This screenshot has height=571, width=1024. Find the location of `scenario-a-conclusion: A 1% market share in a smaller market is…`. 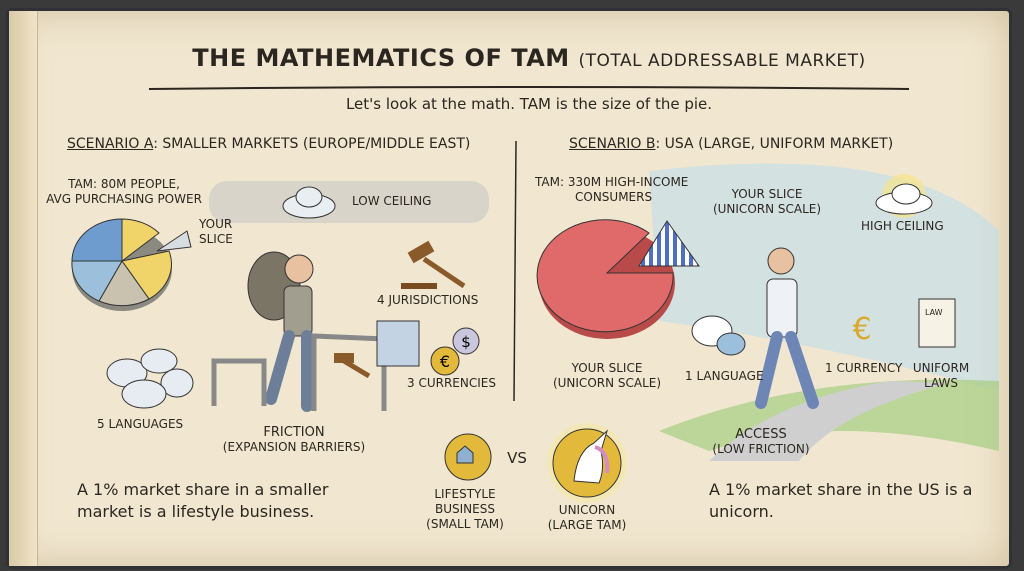

scenario-a-conclusion: A 1% market share in a smaller market is… is located at coordinates (203, 500).